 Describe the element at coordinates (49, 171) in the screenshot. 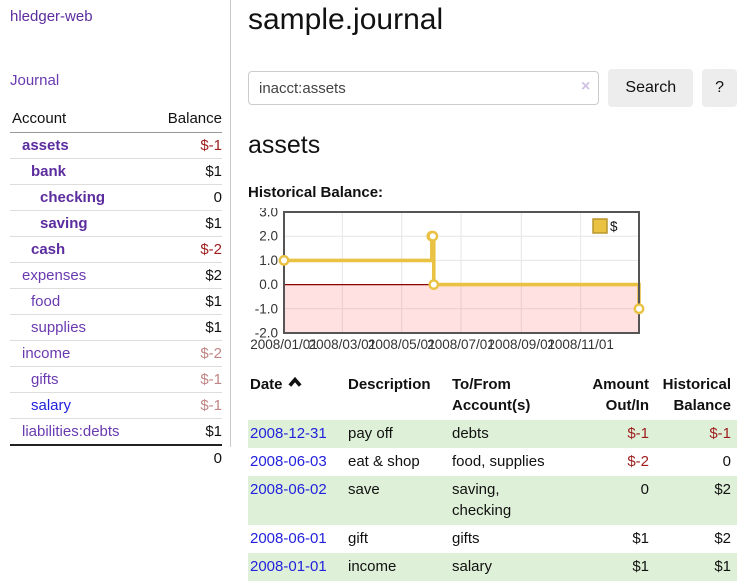

I see `account-link: bank` at that location.